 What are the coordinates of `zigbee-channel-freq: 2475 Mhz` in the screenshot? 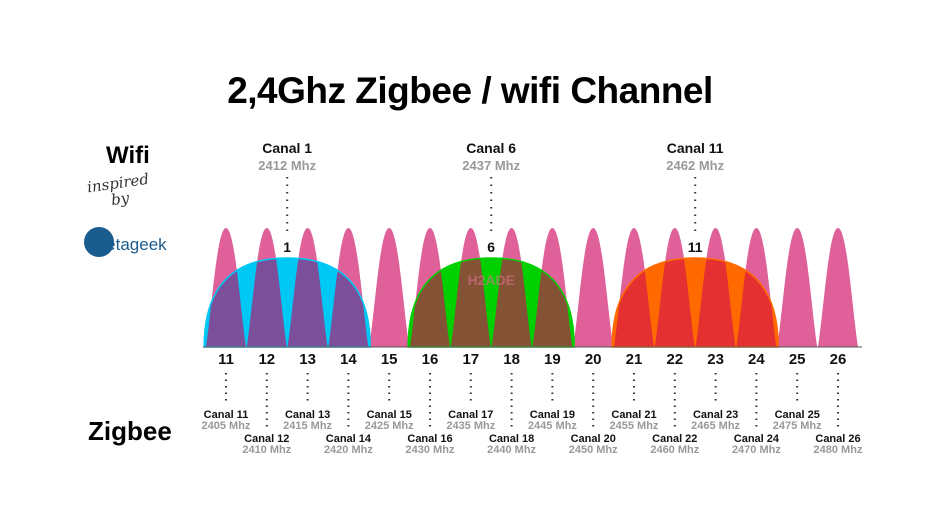 It's located at (797, 426).